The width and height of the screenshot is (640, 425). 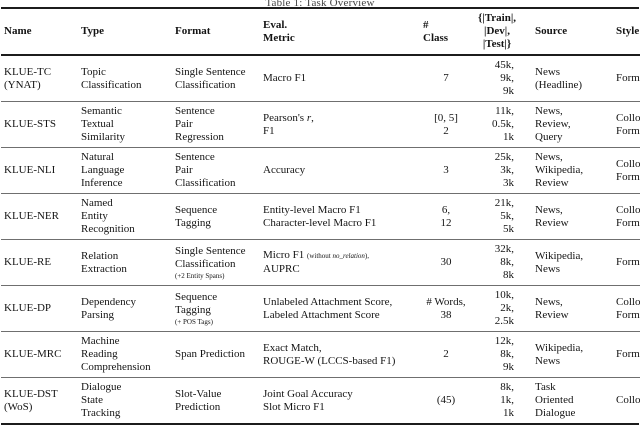 What do you see at coordinates (504, 341) in the screenshot?
I see `text-segment: 12k,` at bounding box center [504, 341].